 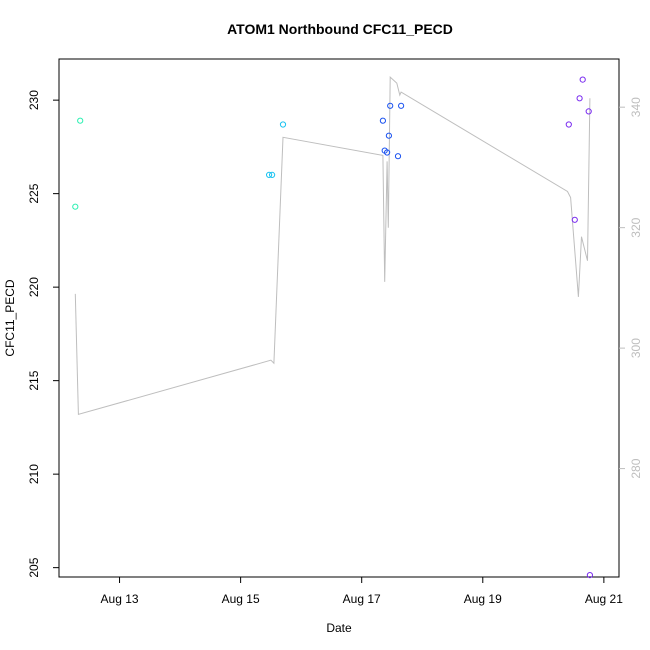 What do you see at coordinates (34, 100) in the screenshot?
I see `y-tick-label: 230` at bounding box center [34, 100].